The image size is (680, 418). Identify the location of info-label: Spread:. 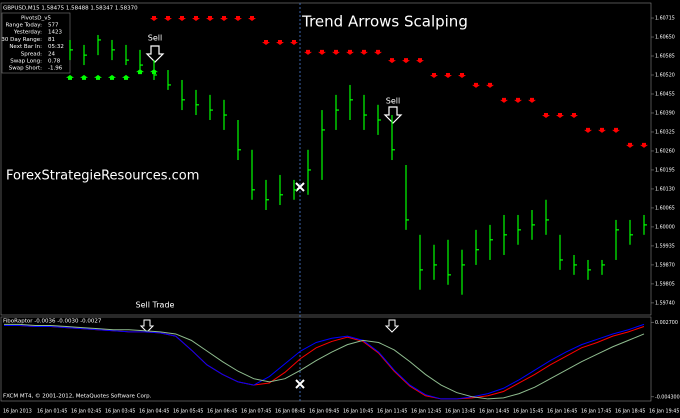
(31, 54).